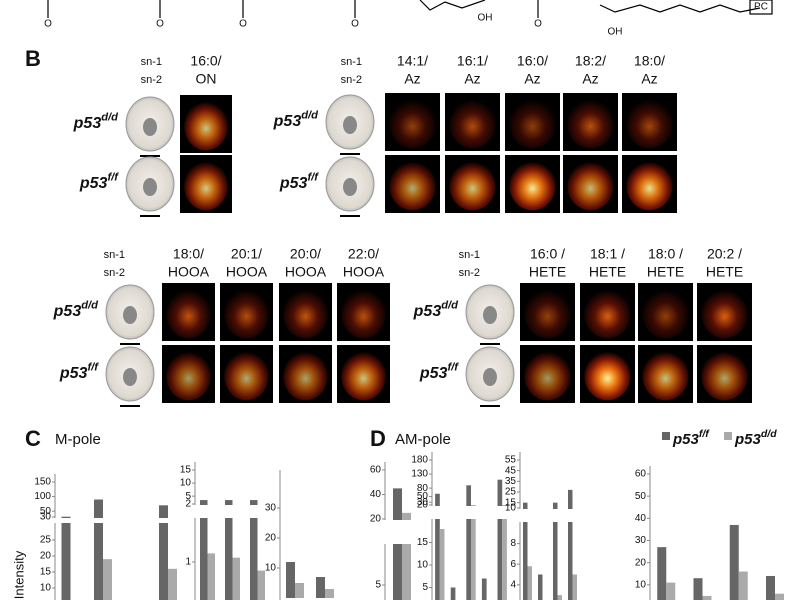 This screenshot has height=600, width=800. I want to click on genotype-sup: d/d, so click(110, 118).